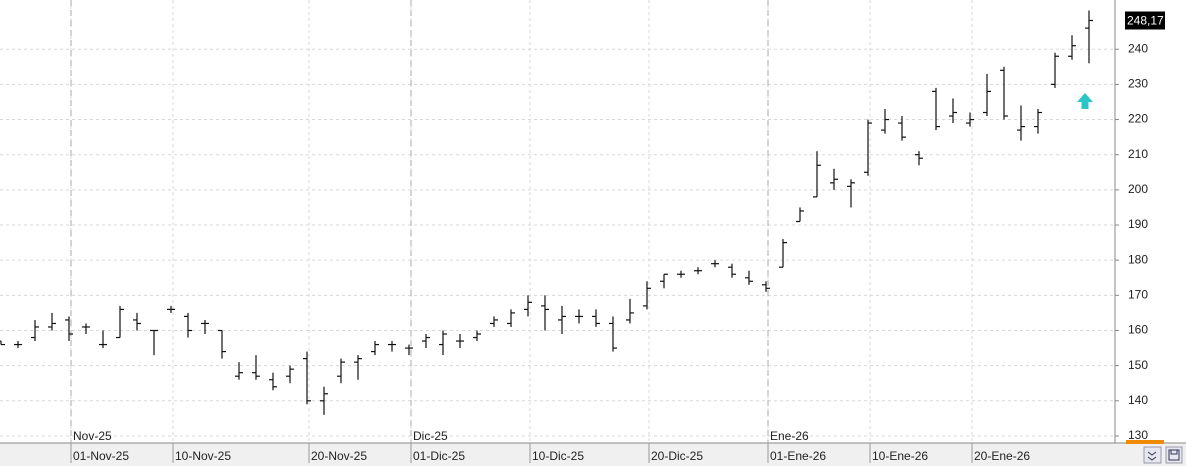  I want to click on collapse-icon, so click(1152, 456).